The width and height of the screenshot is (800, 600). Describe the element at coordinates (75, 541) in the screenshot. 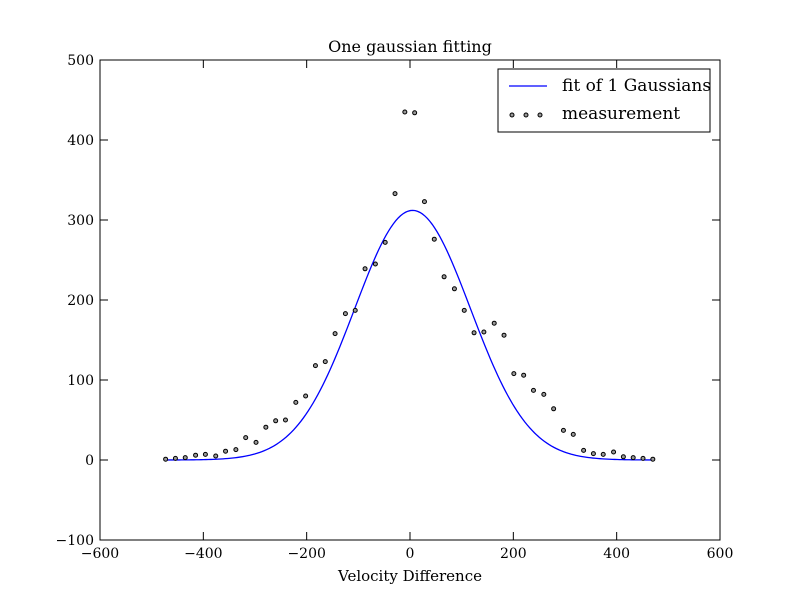

I see `y-tick-label: −100` at that location.